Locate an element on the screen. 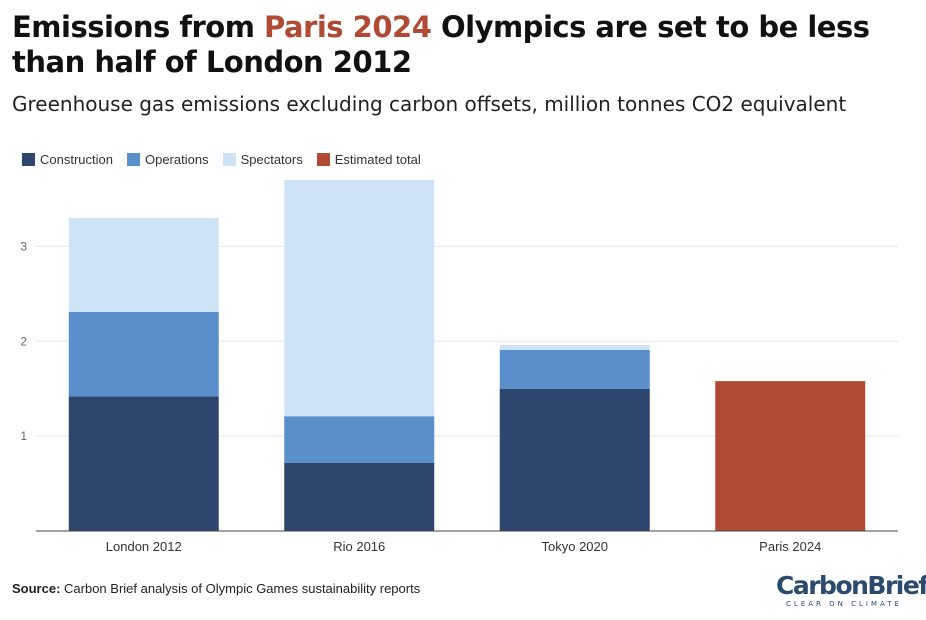 The width and height of the screenshot is (926, 620). bar-tokyo-2020-spectators is located at coordinates (574, 347).